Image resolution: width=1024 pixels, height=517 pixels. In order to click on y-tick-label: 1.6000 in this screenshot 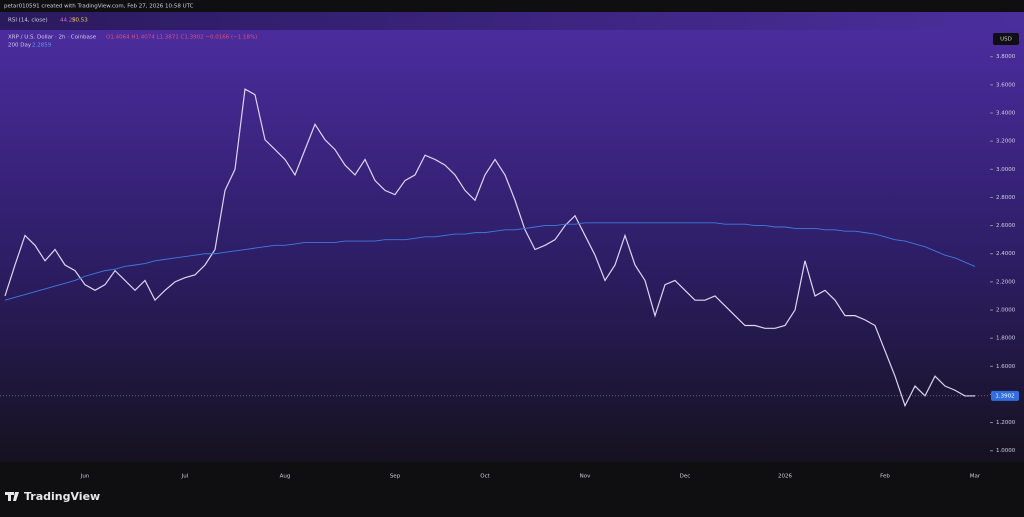, I will do `click(1006, 367)`.